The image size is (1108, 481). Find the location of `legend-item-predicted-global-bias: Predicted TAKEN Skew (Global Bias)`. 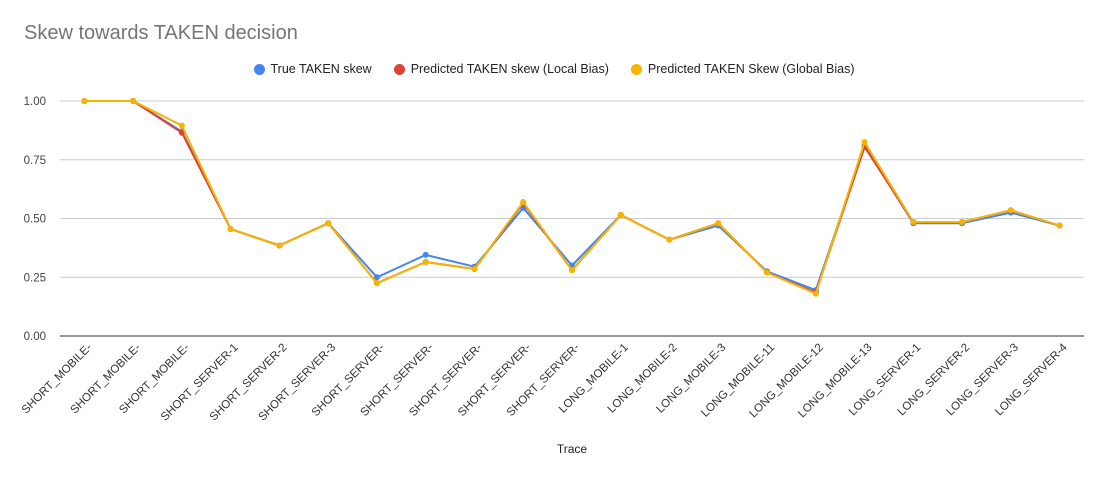

legend-item-predicted-global-bias: Predicted TAKEN Skew (Global Bias) is located at coordinates (742, 69).